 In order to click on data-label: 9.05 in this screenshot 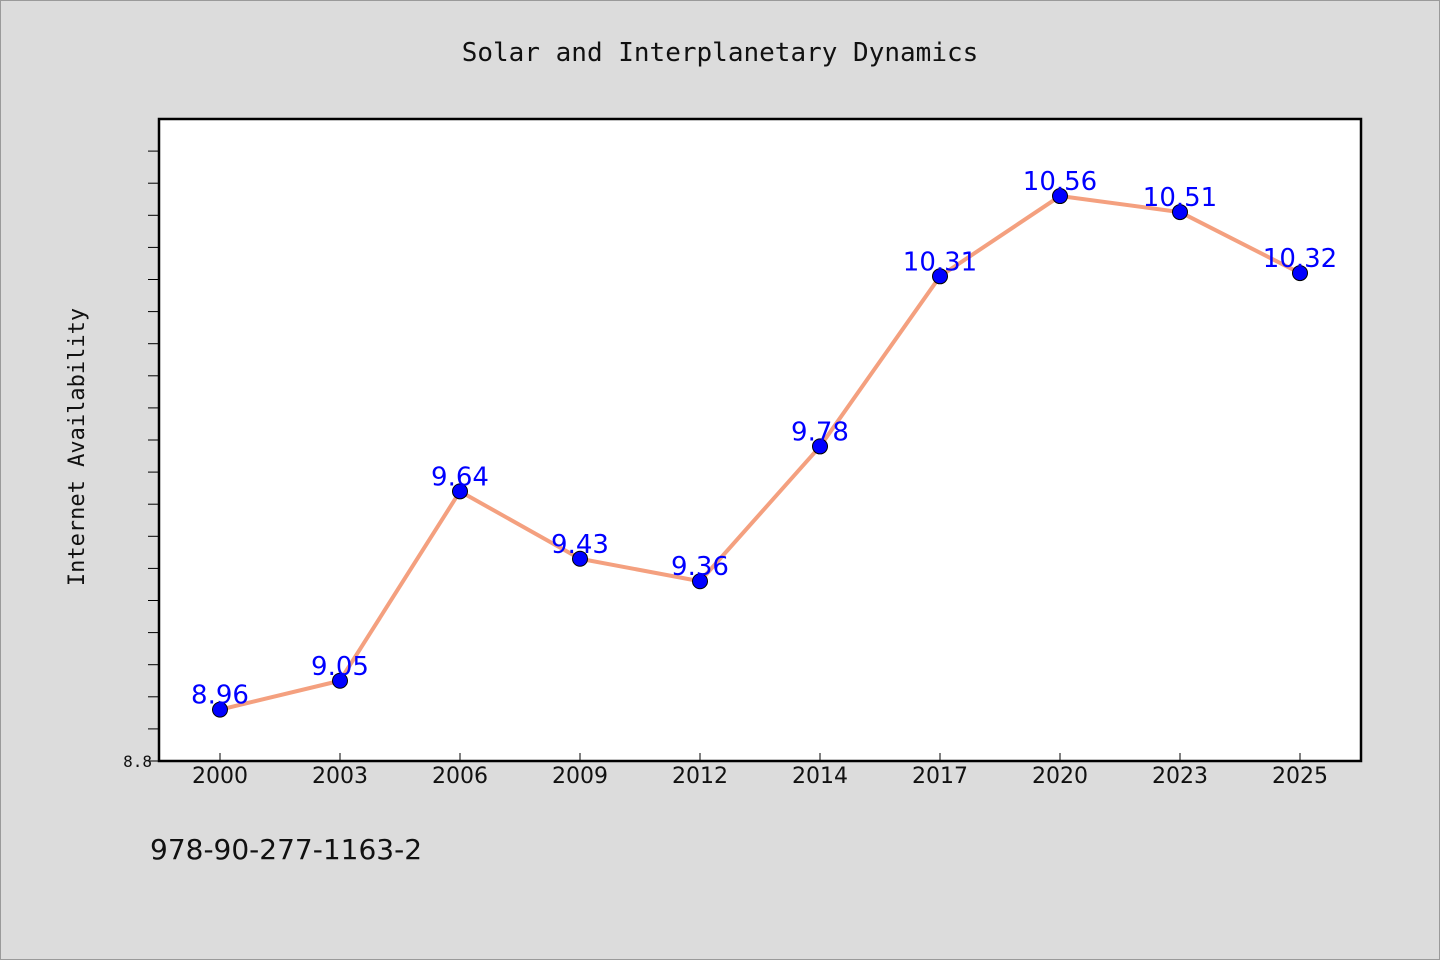, I will do `click(340, 667)`.